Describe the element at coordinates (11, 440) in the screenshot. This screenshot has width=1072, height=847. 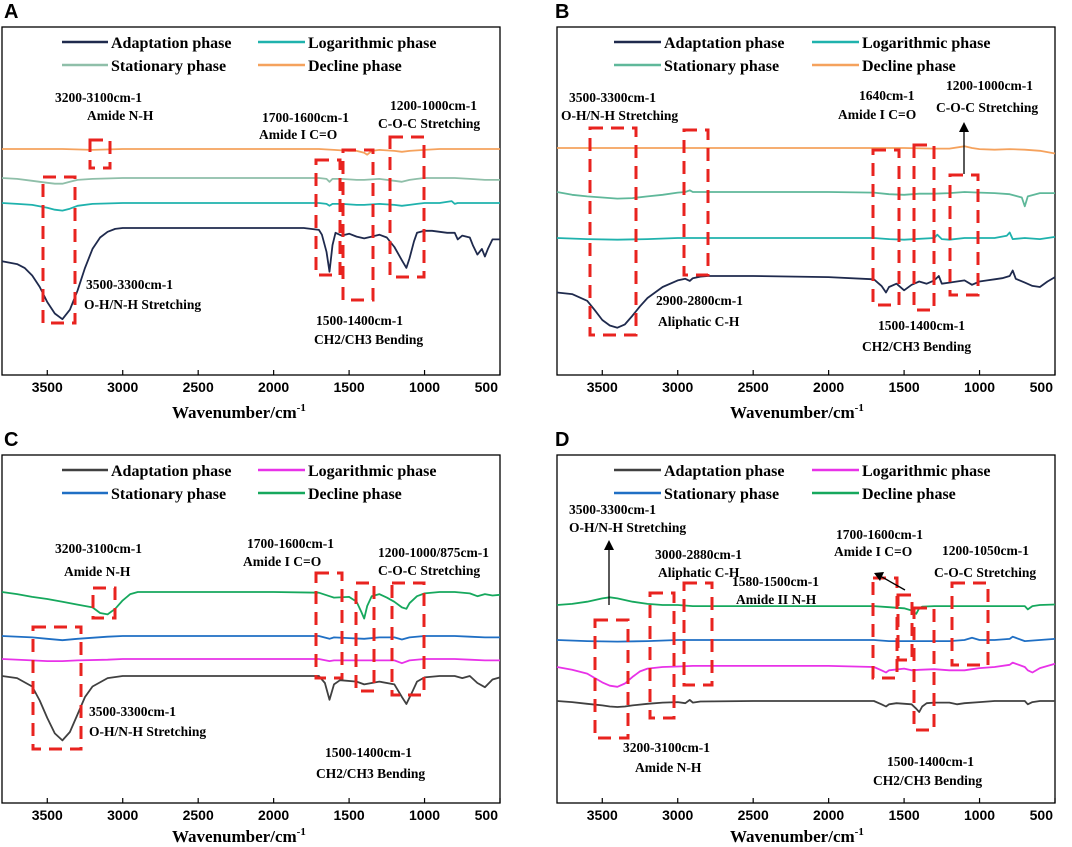
I see `panel-label: C` at that location.